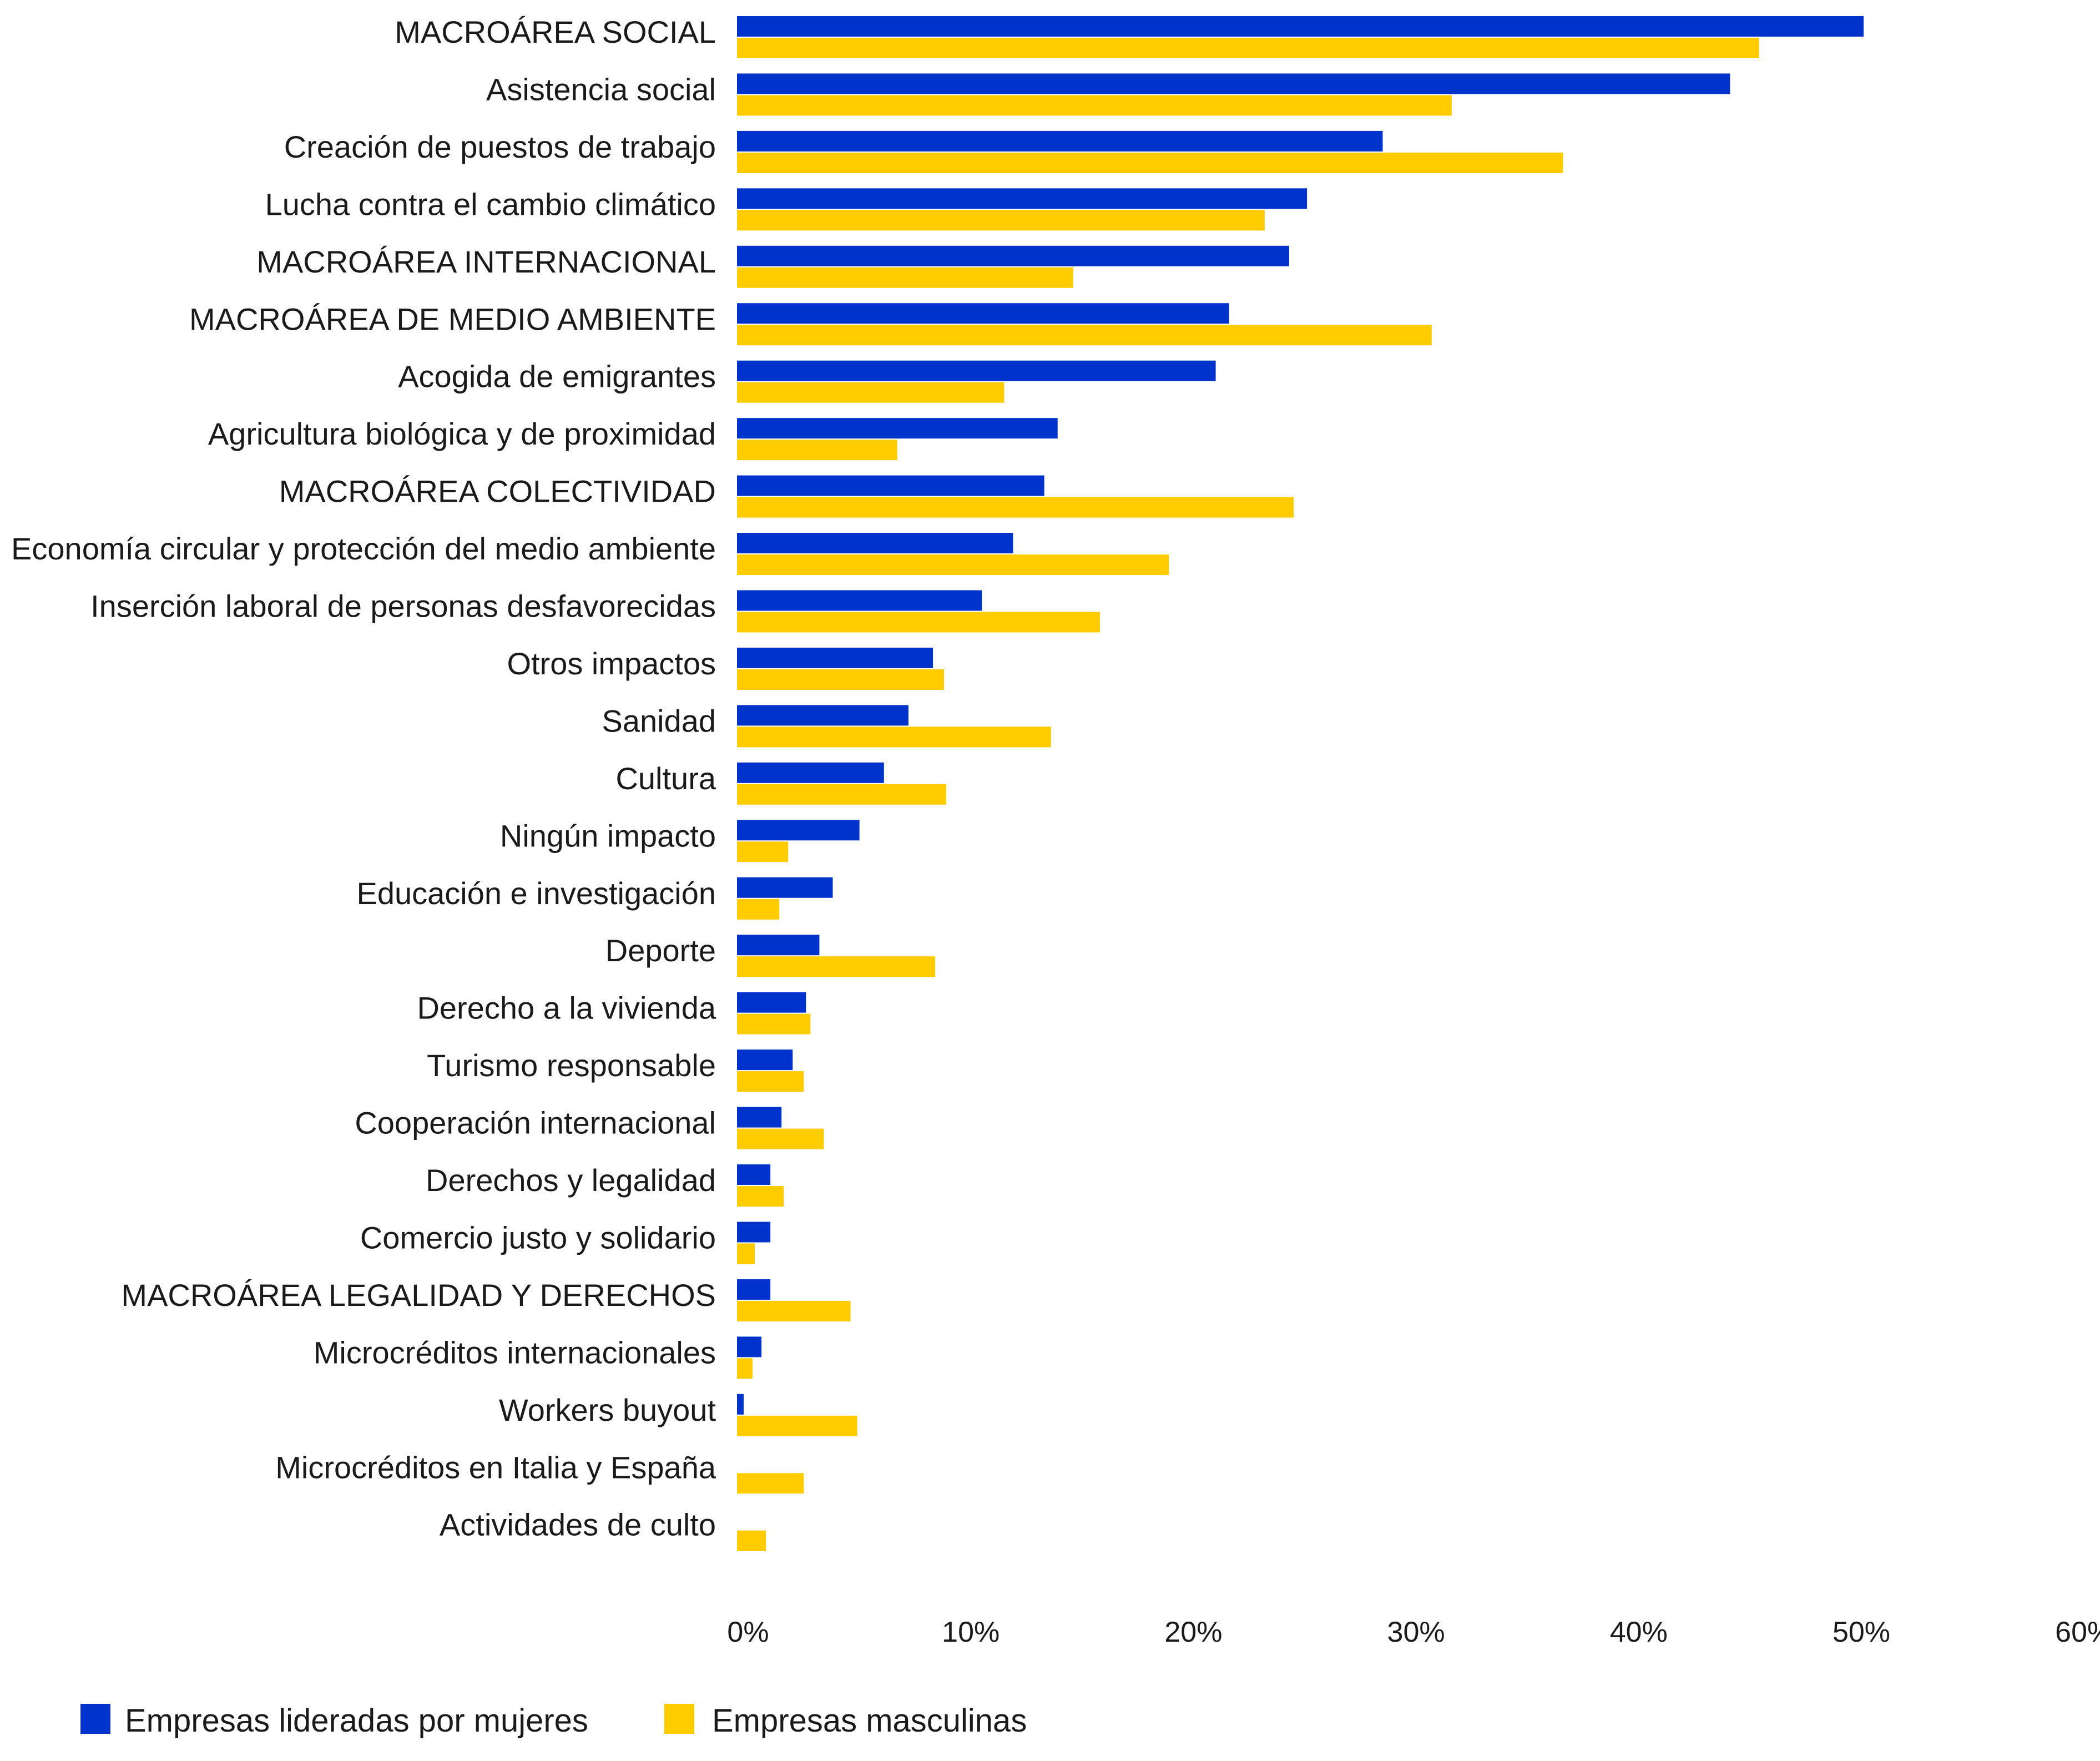  I want to click on category-label: Turismo responsable, so click(571, 1065).